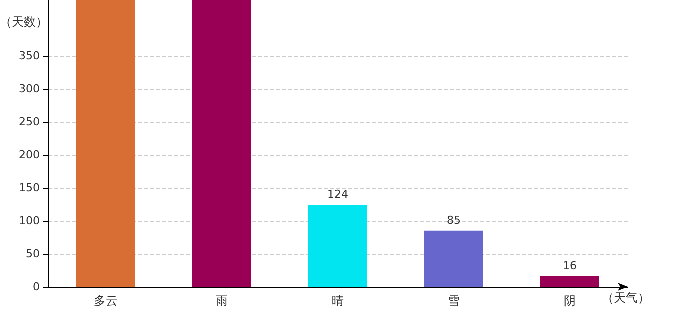 Image resolution: width=680 pixels, height=320 pixels. I want to click on x-tick-label: 阴, so click(570, 301).